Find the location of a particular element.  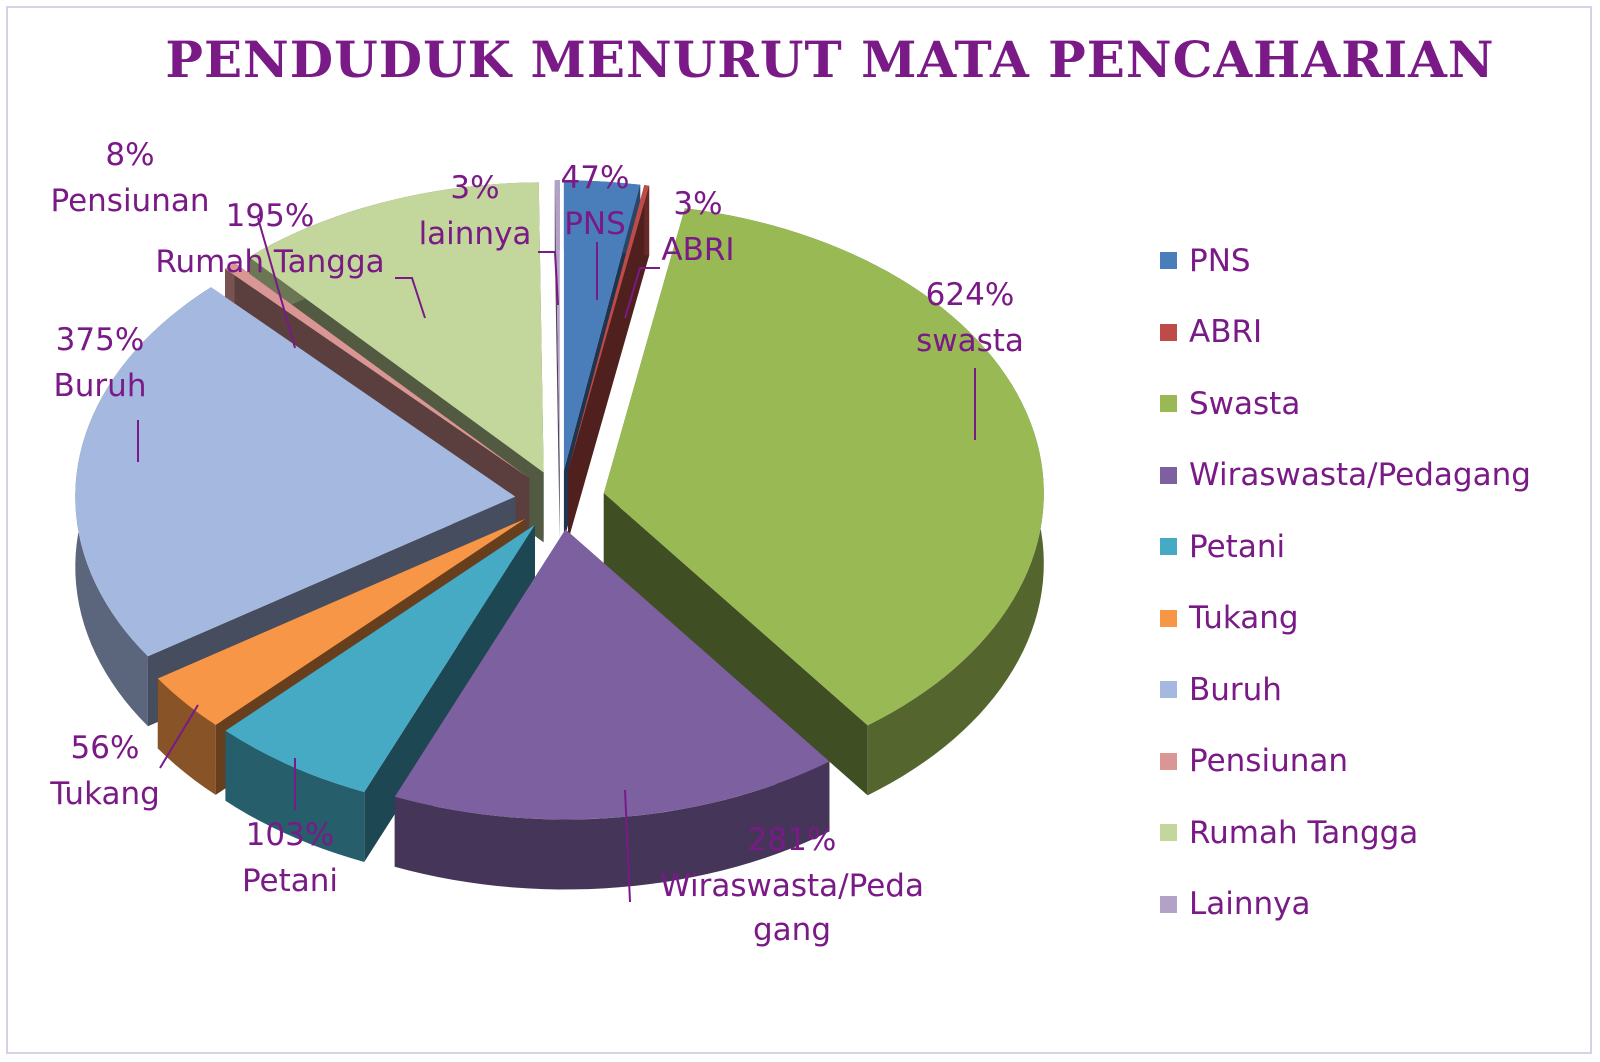

data-label-buruh: 375% Buruh is located at coordinates (100, 392).